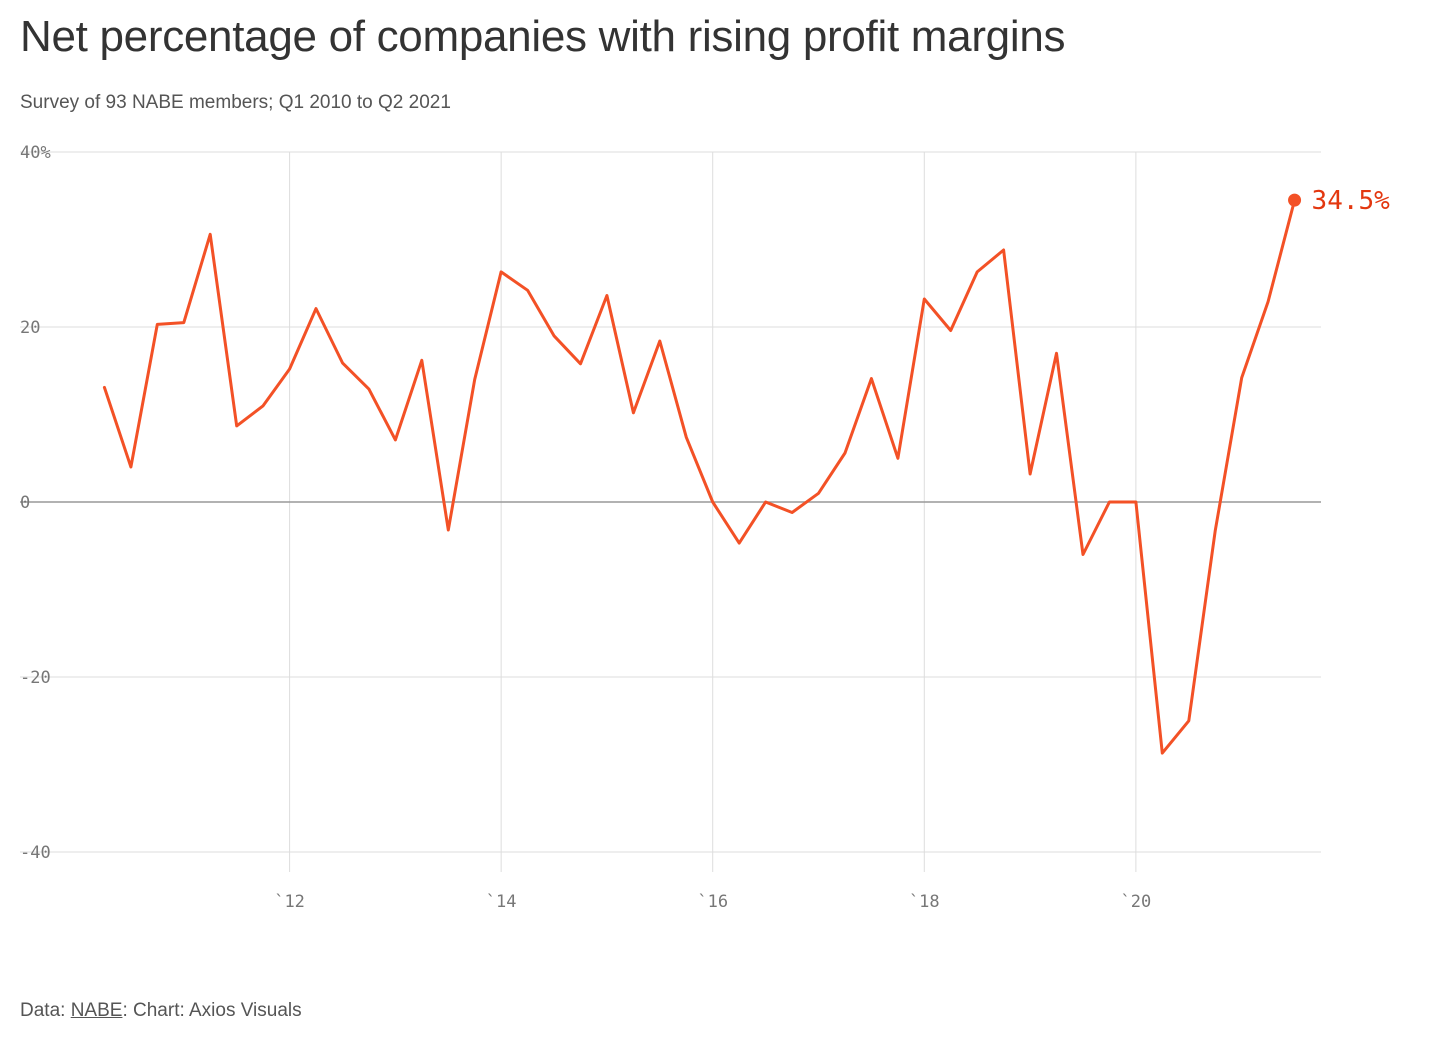 The height and width of the screenshot is (1038, 1454). I want to click on y-tick-label: -20, so click(35, 678).